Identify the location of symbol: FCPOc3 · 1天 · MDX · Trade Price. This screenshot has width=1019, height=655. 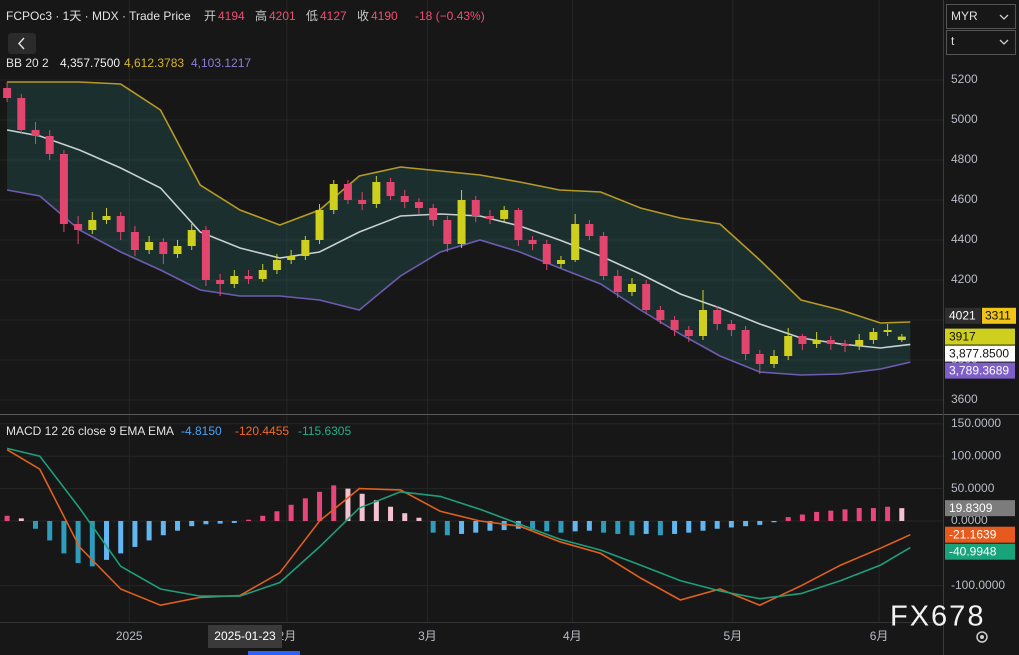
(98, 16).